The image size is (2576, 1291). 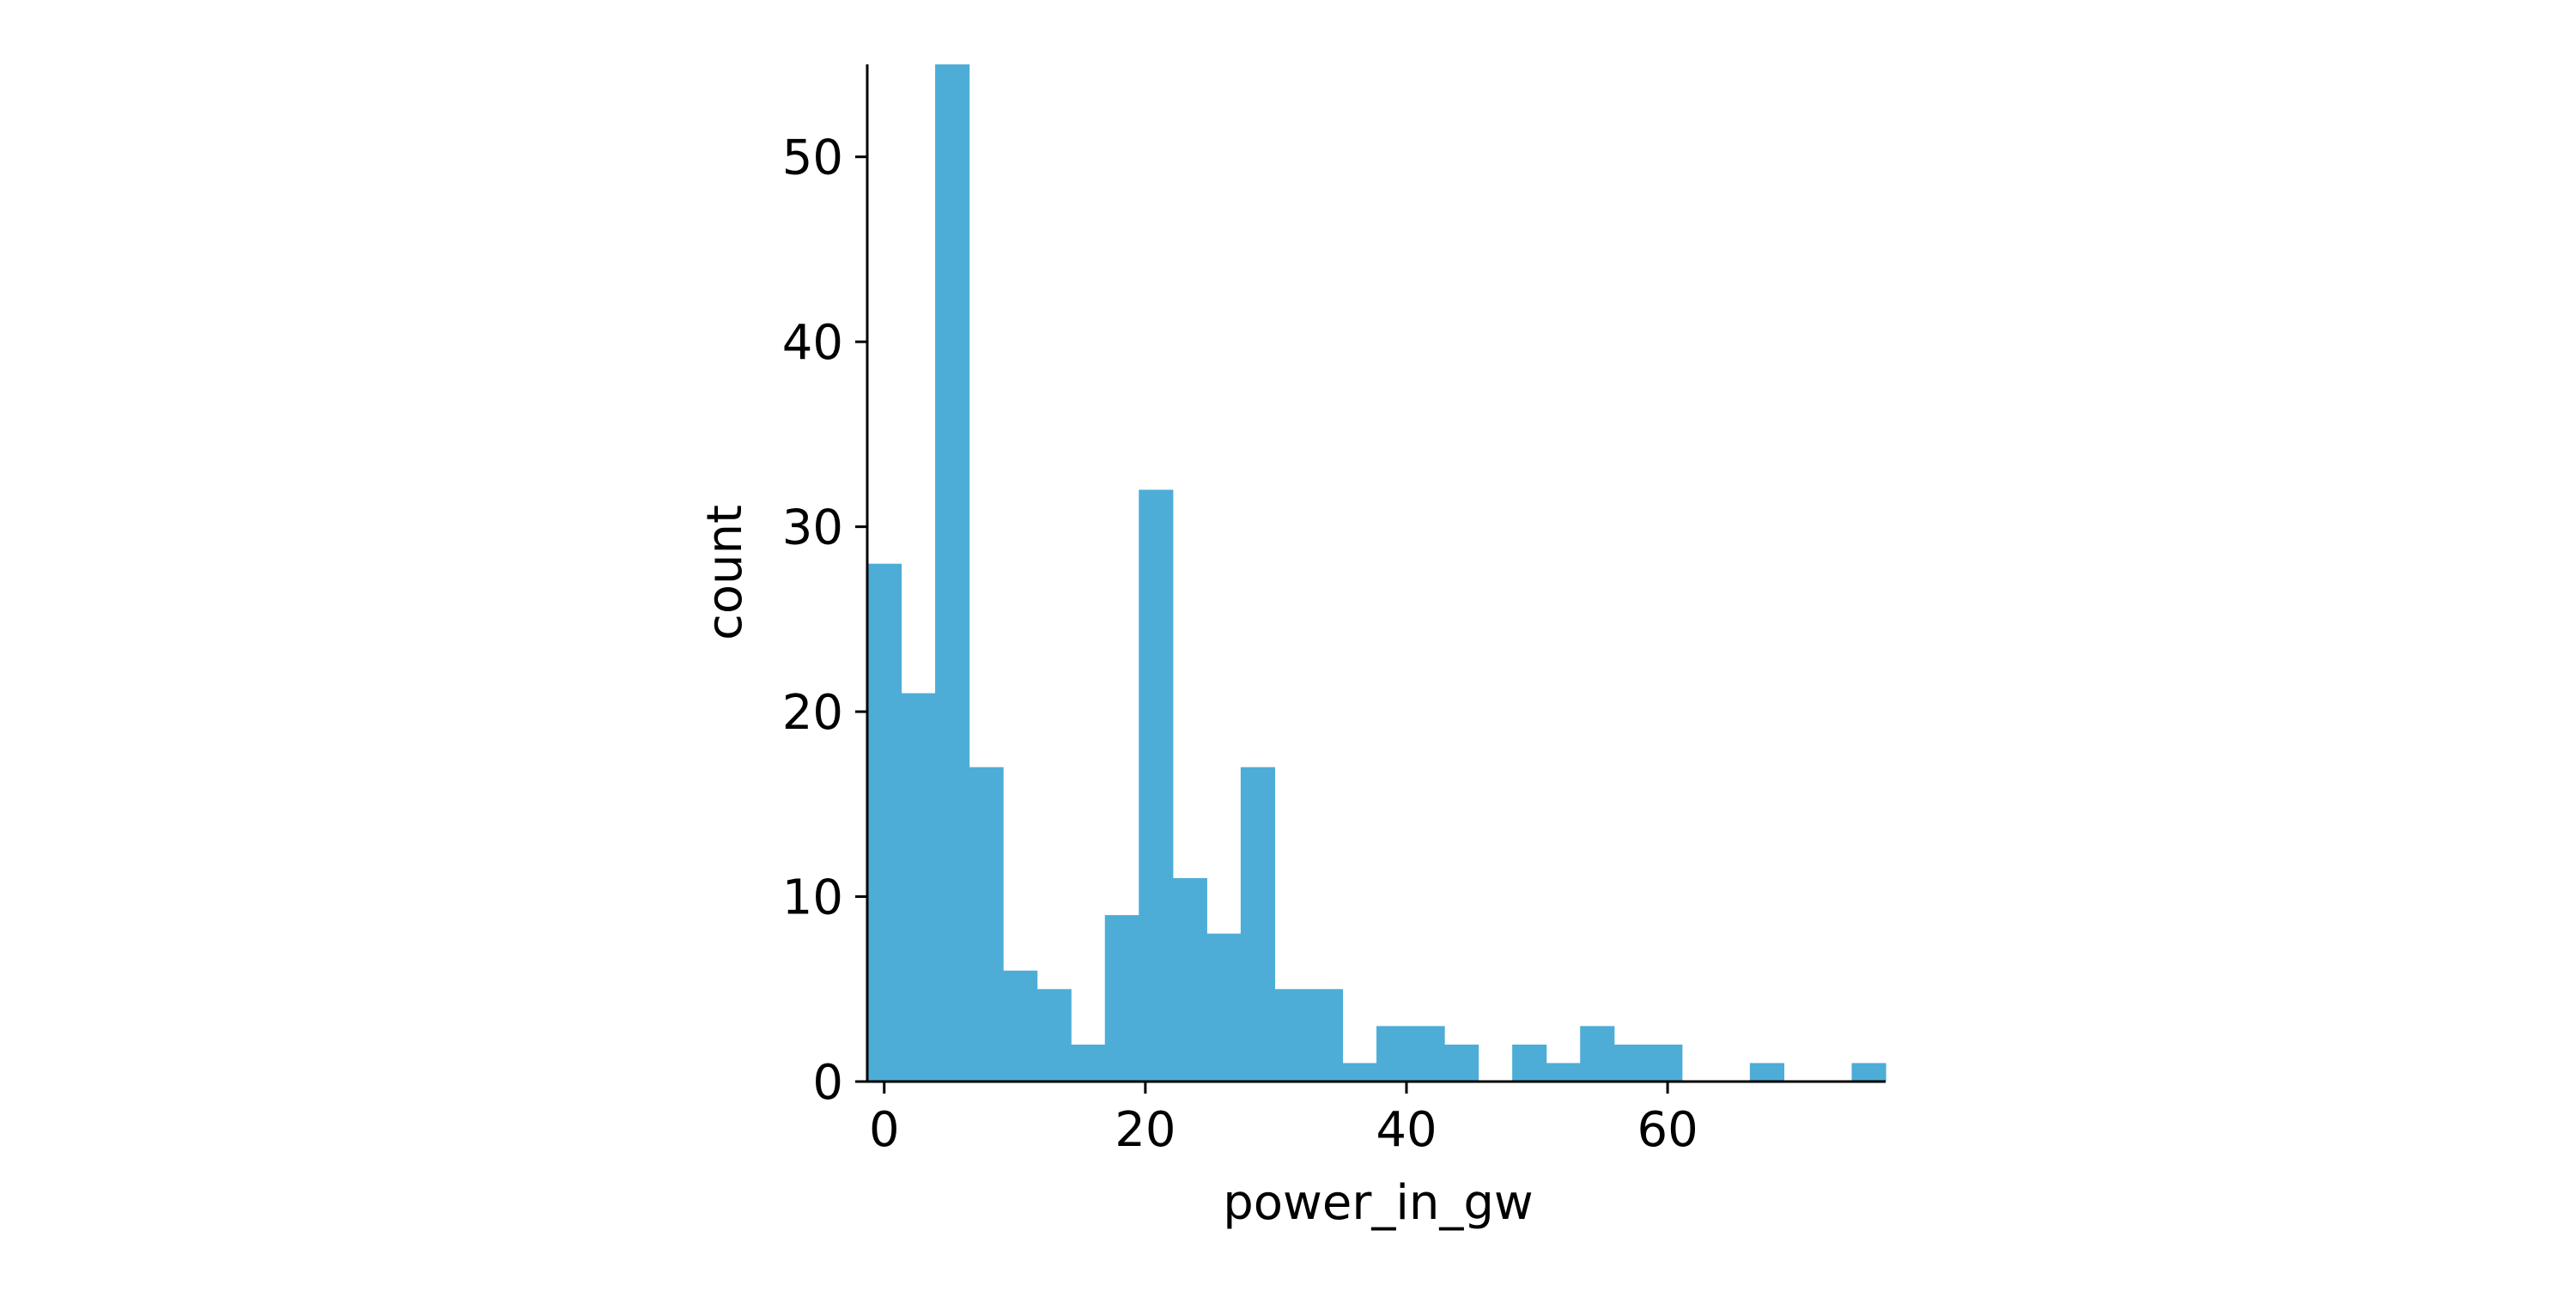 What do you see at coordinates (1145, 1130) in the screenshot?
I see `x-tick-label: 20` at bounding box center [1145, 1130].